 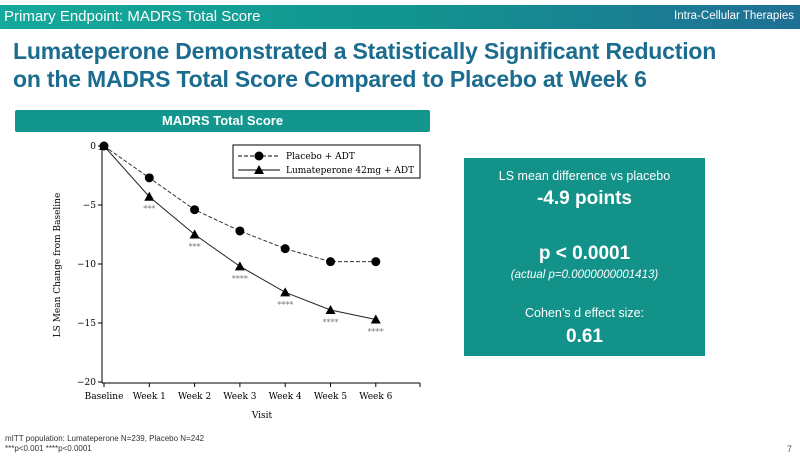 What do you see at coordinates (285, 397) in the screenshot?
I see `x-tick-label: Week 4` at bounding box center [285, 397].